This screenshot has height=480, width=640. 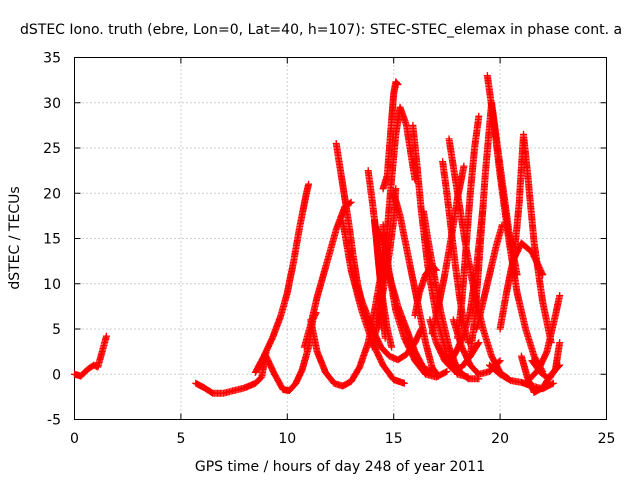 What do you see at coordinates (52, 285) in the screenshot?
I see `y-tick-label: 10` at bounding box center [52, 285].